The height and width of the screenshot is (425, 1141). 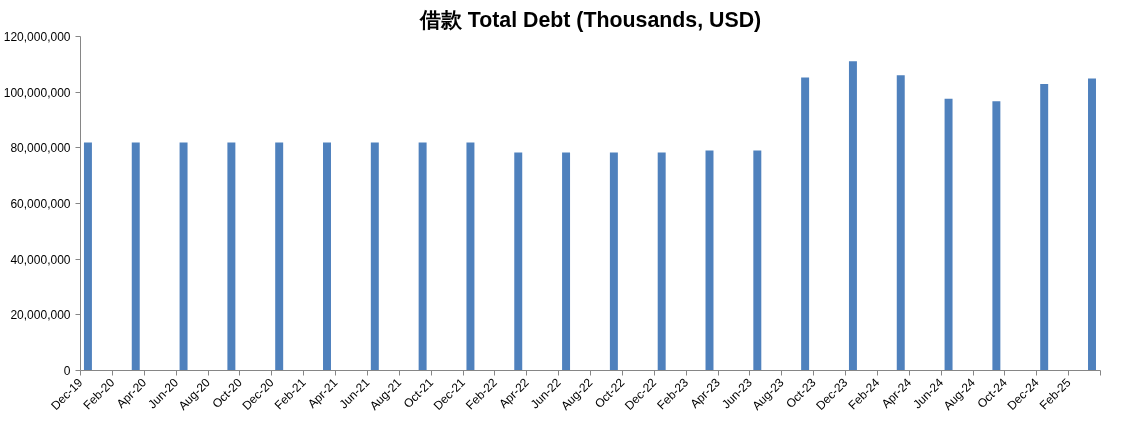 What do you see at coordinates (40, 204) in the screenshot?
I see `y-tick-label: 60,000,000` at bounding box center [40, 204].